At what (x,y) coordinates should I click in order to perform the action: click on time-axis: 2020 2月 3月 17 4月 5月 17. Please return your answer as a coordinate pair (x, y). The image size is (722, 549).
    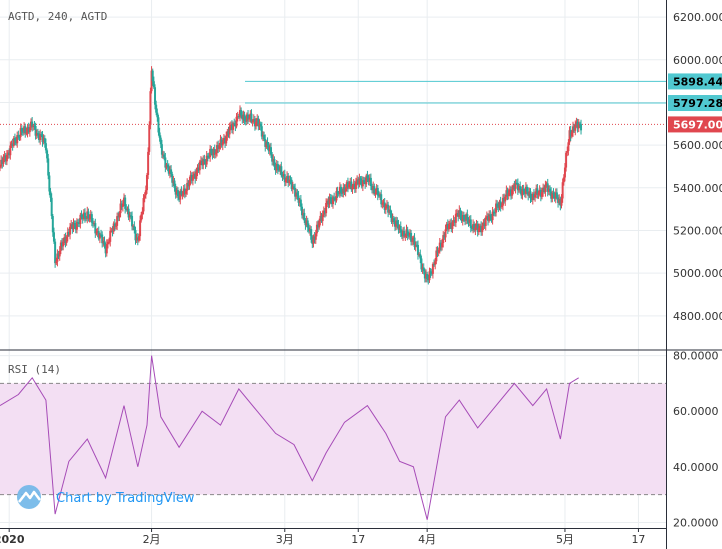
    Looking at the image, I should click on (322, 537).